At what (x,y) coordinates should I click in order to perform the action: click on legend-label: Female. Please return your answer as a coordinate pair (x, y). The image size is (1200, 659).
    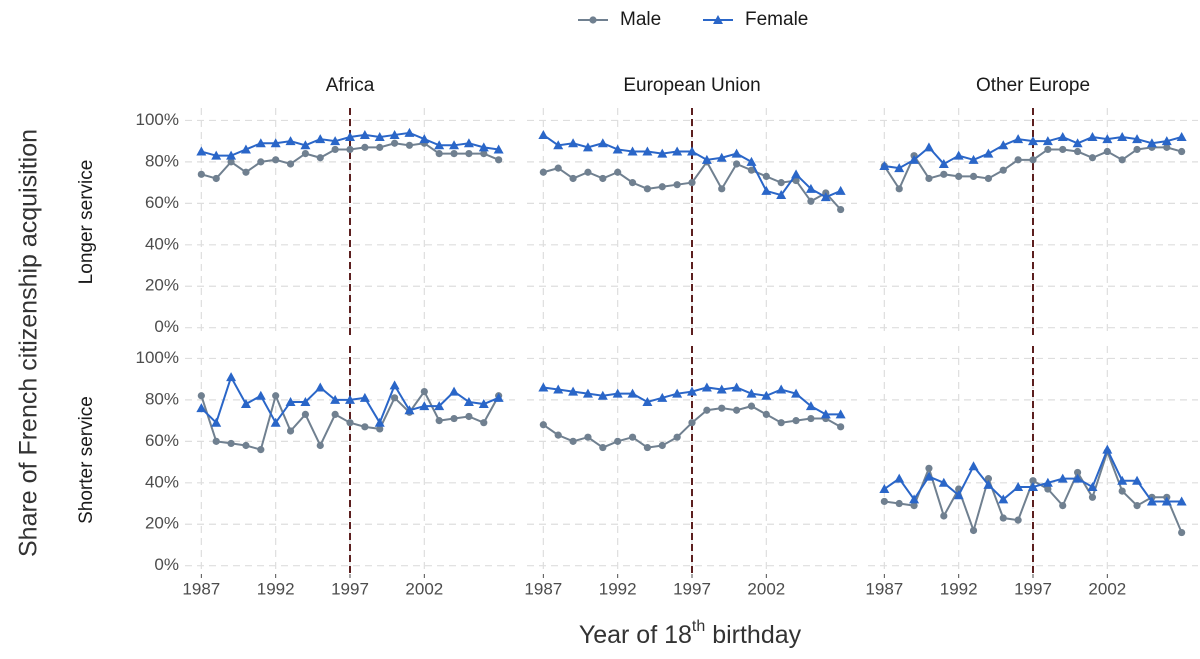
    Looking at the image, I should click on (776, 19).